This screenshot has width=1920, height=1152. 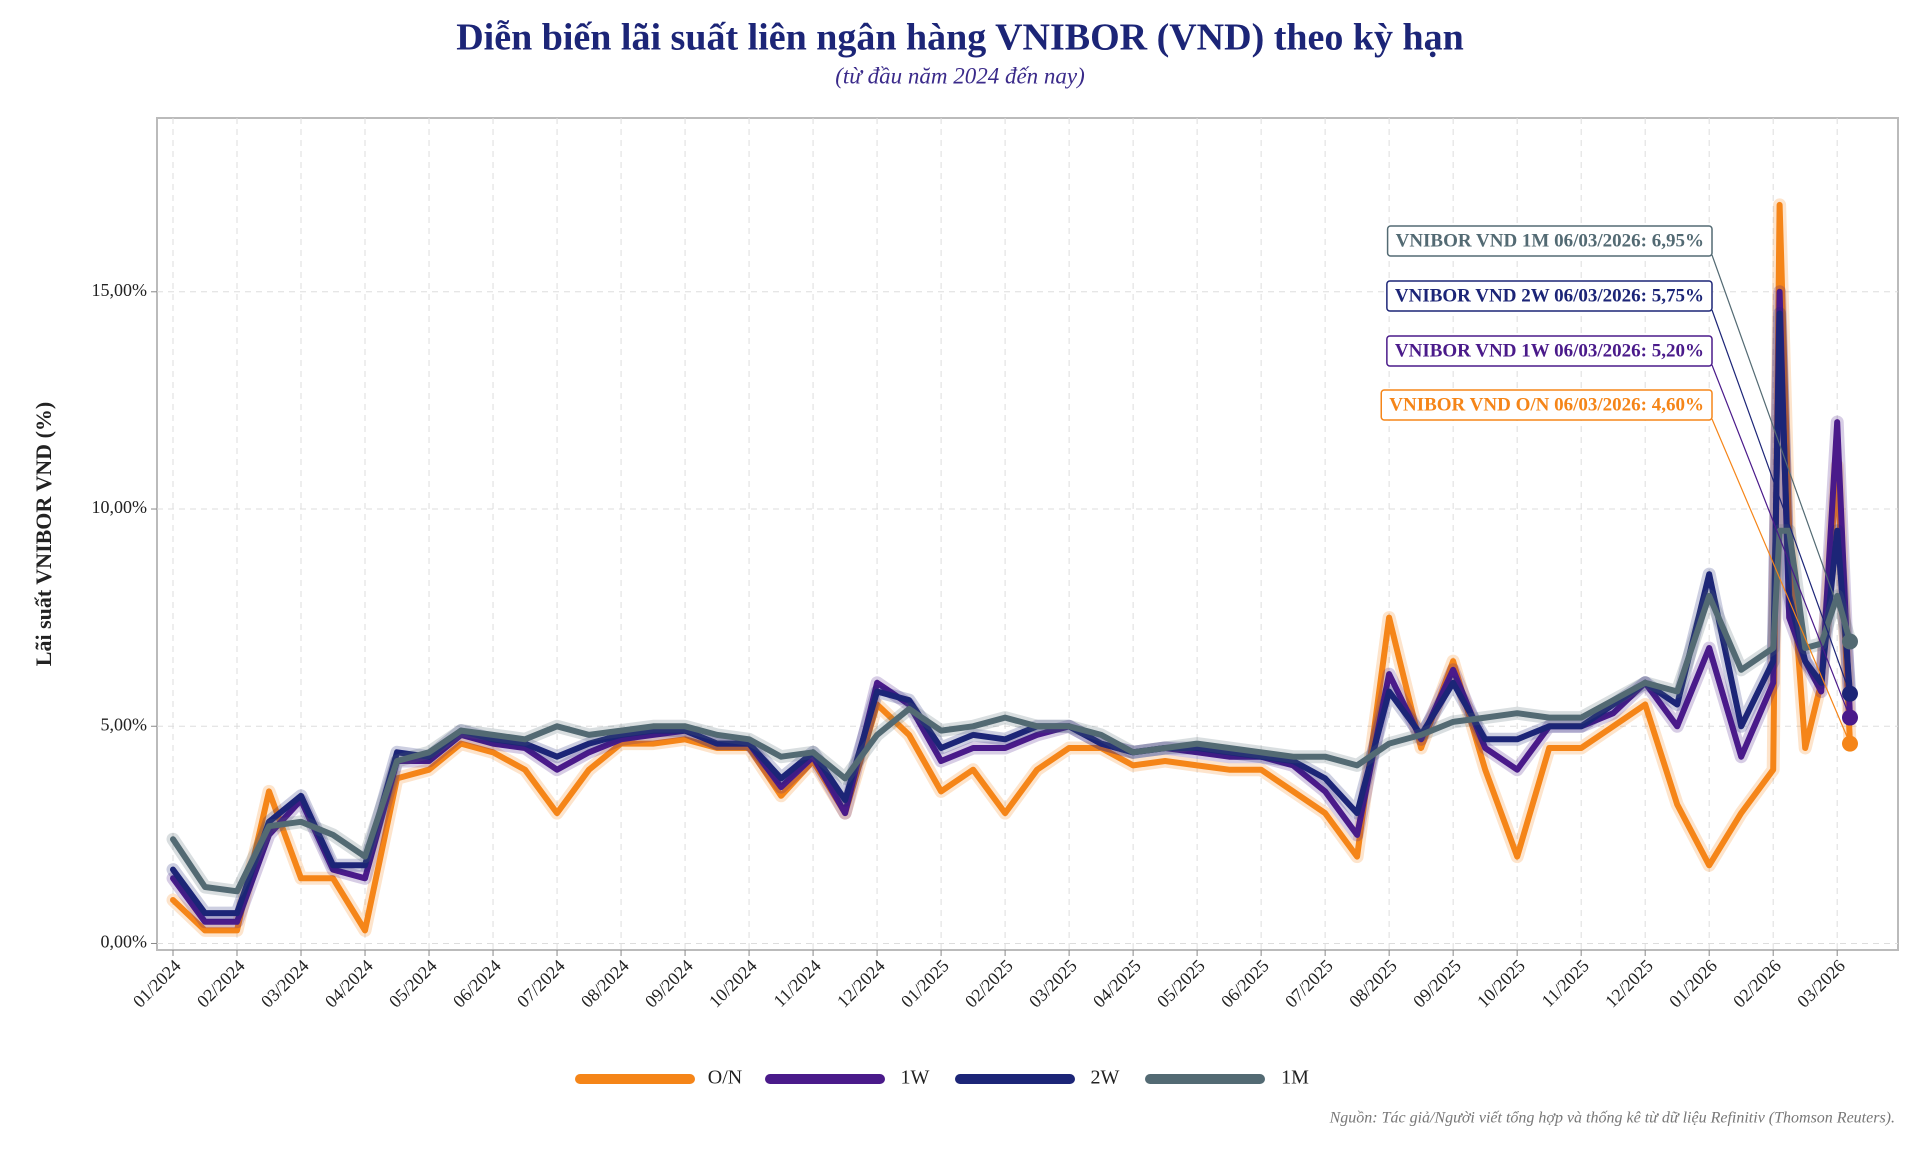 What do you see at coordinates (1821, 984) in the screenshot?
I see `x-tick-label: 03/2026` at bounding box center [1821, 984].